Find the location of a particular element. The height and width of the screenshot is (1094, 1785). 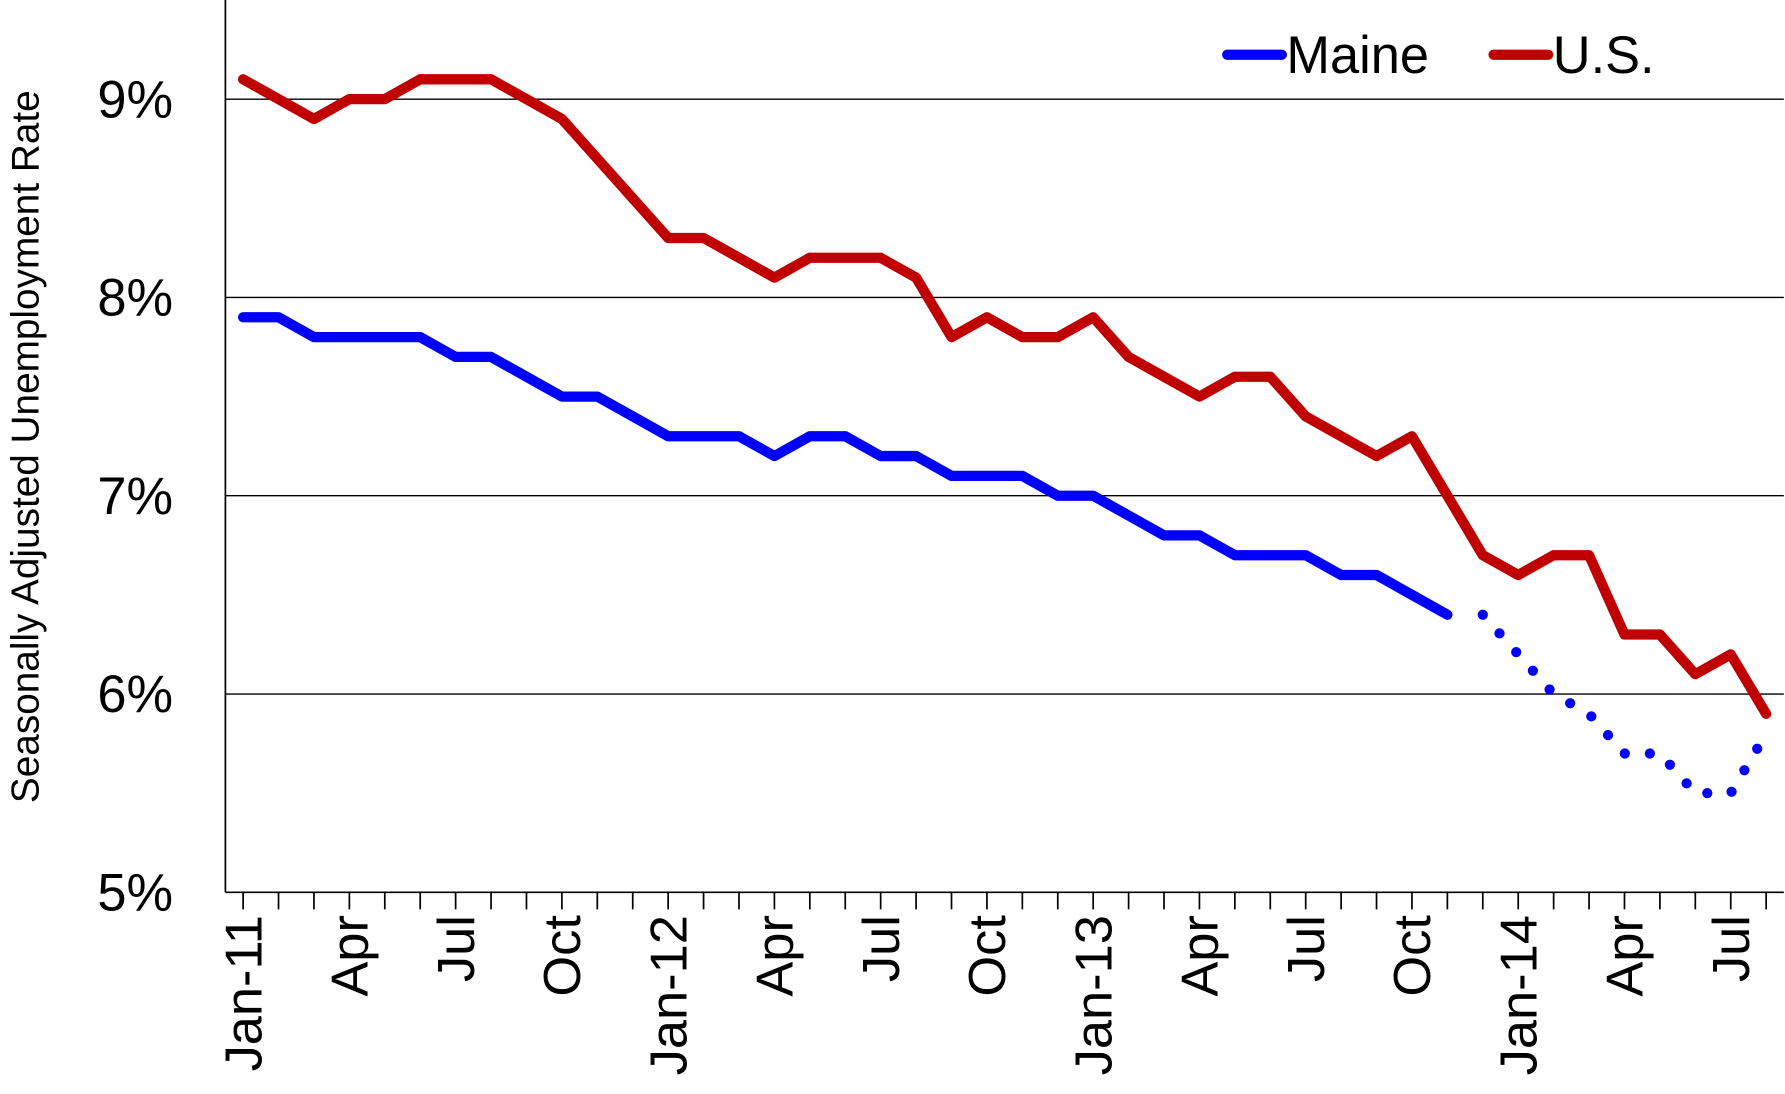

x-tick-label: Jan-13 is located at coordinates (1094, 995).